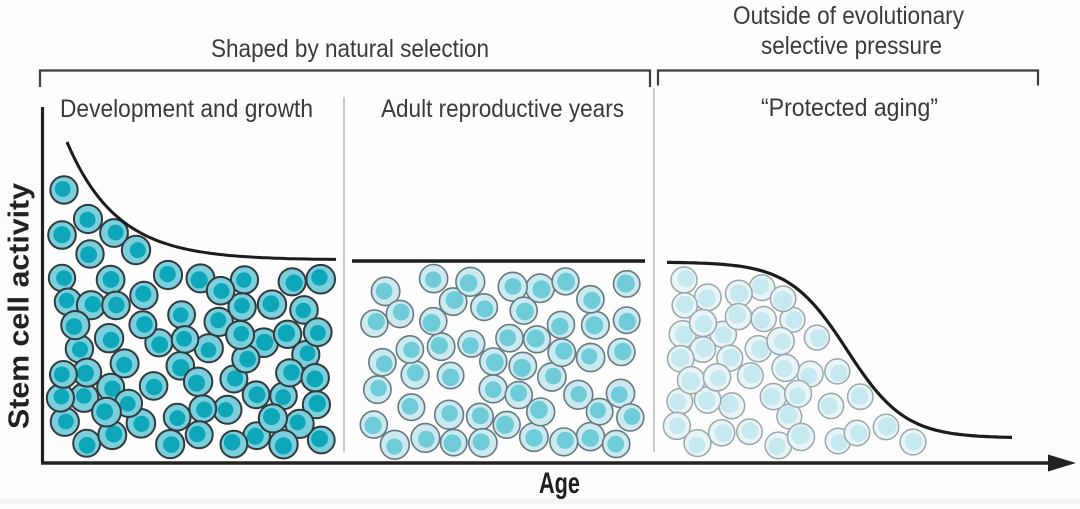 This screenshot has width=1080, height=509. What do you see at coordinates (851, 46) in the screenshot?
I see `svg-text: selective pressure` at bounding box center [851, 46].